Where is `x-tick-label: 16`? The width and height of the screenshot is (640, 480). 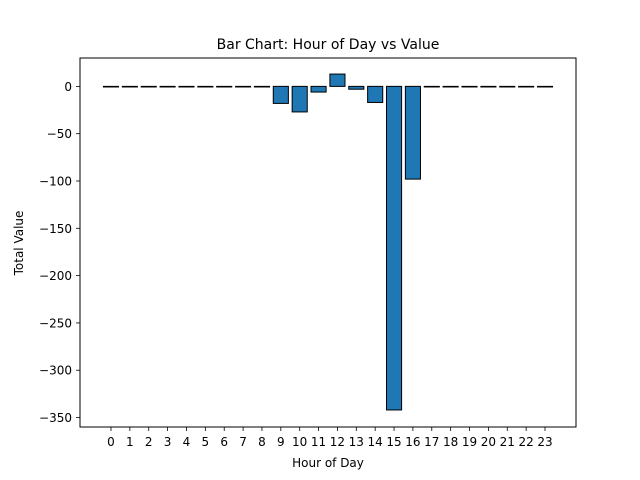
x-tick-label: 16 is located at coordinates (412, 442).